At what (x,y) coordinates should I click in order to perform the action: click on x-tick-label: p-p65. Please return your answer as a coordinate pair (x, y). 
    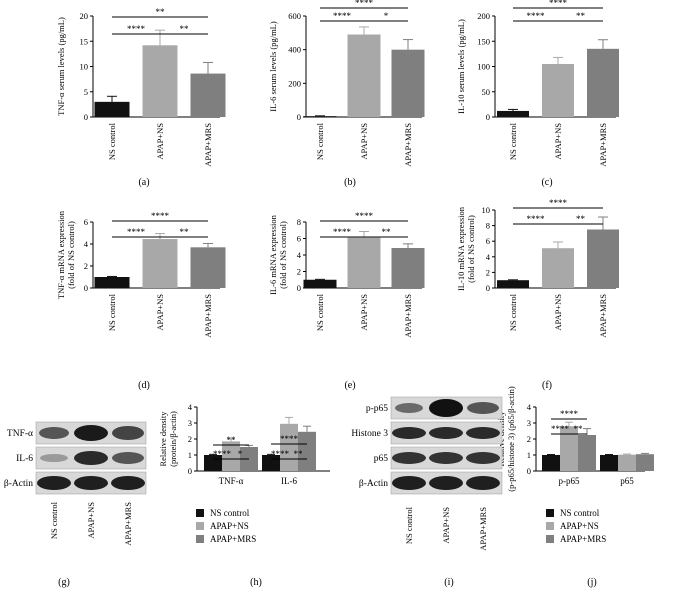
    Looking at the image, I should click on (569, 481).